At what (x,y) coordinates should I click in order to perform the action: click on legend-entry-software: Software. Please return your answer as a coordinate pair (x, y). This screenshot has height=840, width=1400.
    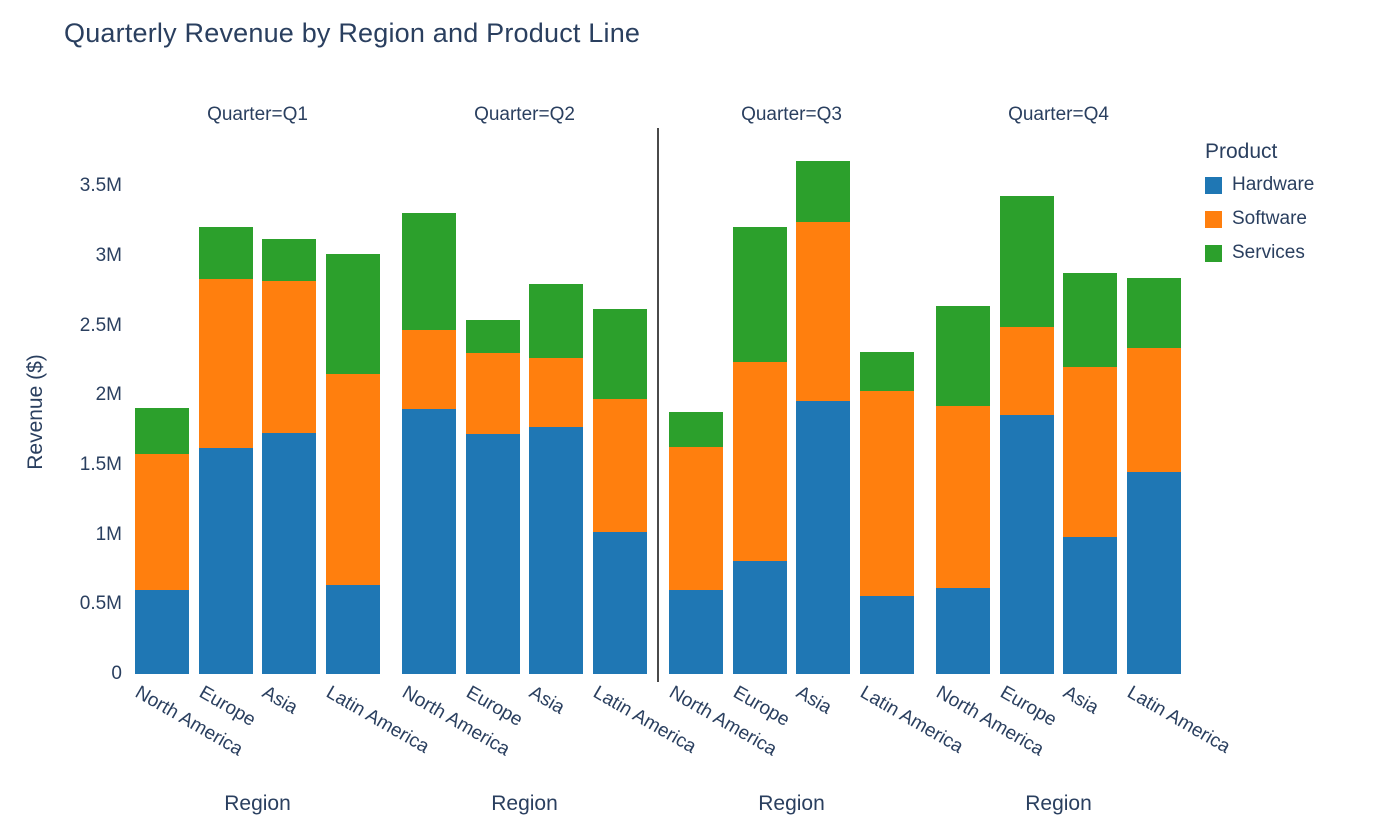
    Looking at the image, I should click on (1259, 219).